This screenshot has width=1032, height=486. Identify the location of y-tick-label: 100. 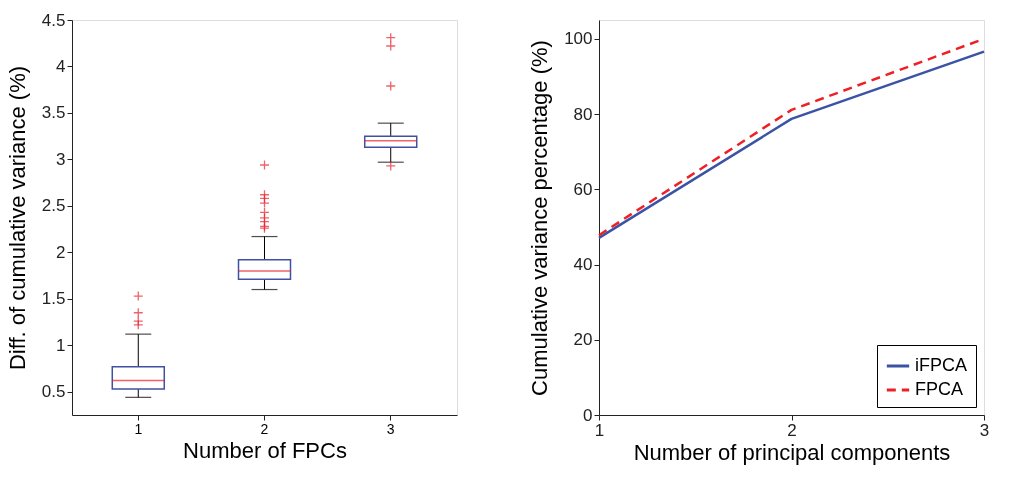
(578, 39).